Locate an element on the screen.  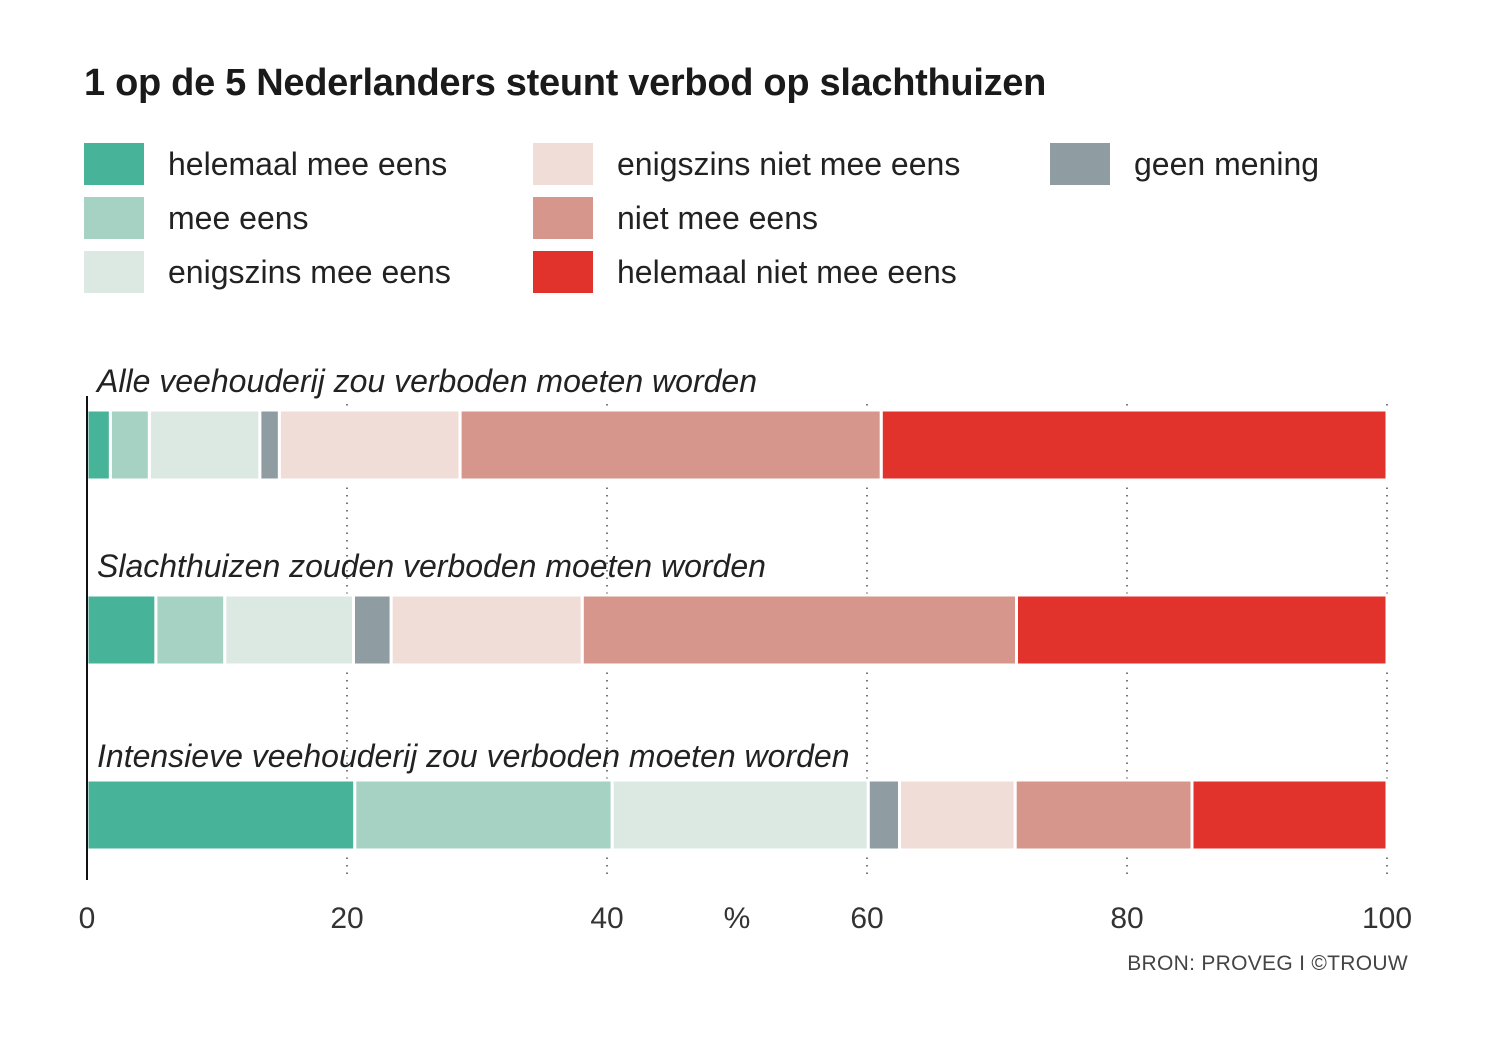
legend-item-helemaal-niet-mee-eens: helemaal niet mee eens is located at coordinates (745, 272).